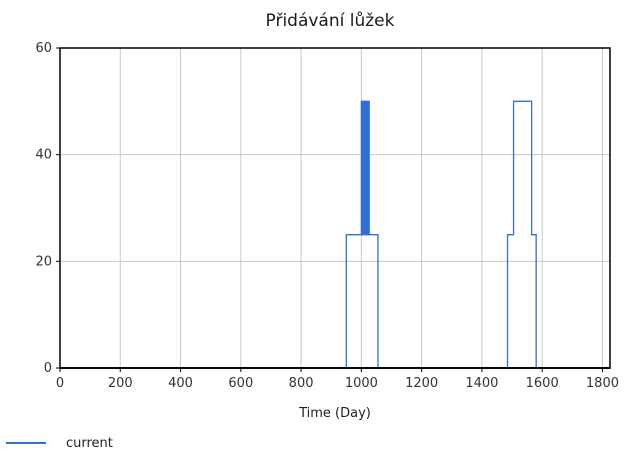 The height and width of the screenshot is (458, 631). Describe the element at coordinates (59, 443) in the screenshot. I see `legend: current` at that location.